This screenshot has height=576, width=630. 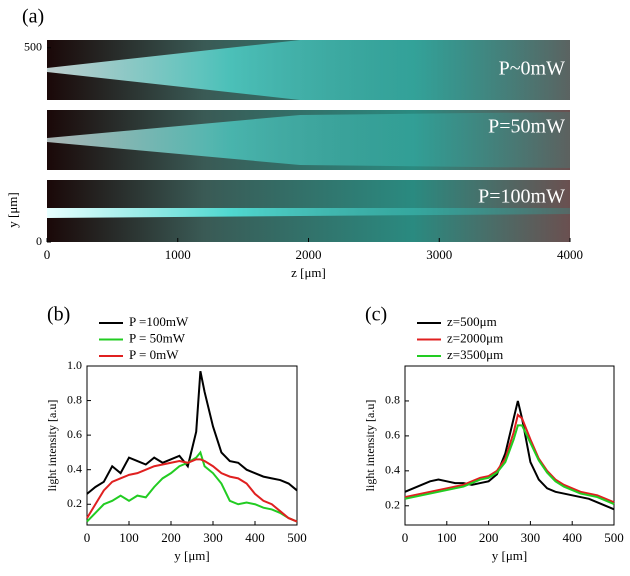 What do you see at coordinates (475, 354) in the screenshot?
I see `legend-label: z=3500μm` at bounding box center [475, 354].